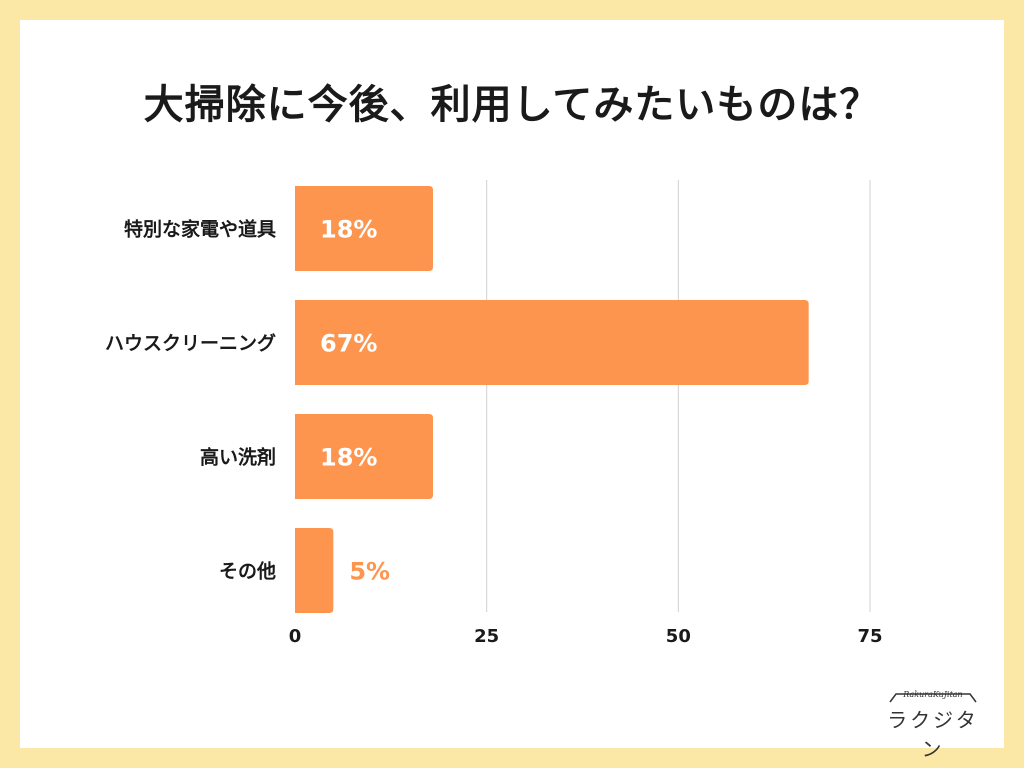  Describe the element at coordinates (348, 344) in the screenshot. I see `data-label: 67%` at that location.